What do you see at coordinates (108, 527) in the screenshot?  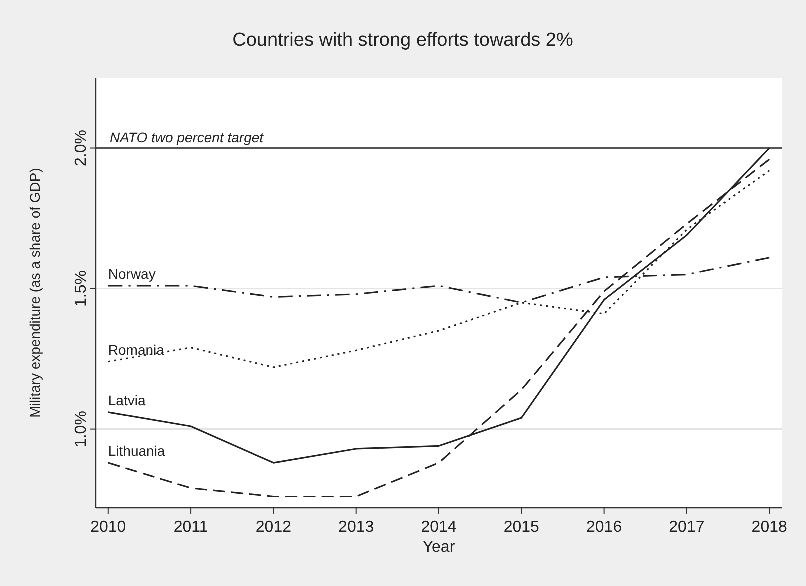 I see `x-tick-label: 2010` at bounding box center [108, 527].